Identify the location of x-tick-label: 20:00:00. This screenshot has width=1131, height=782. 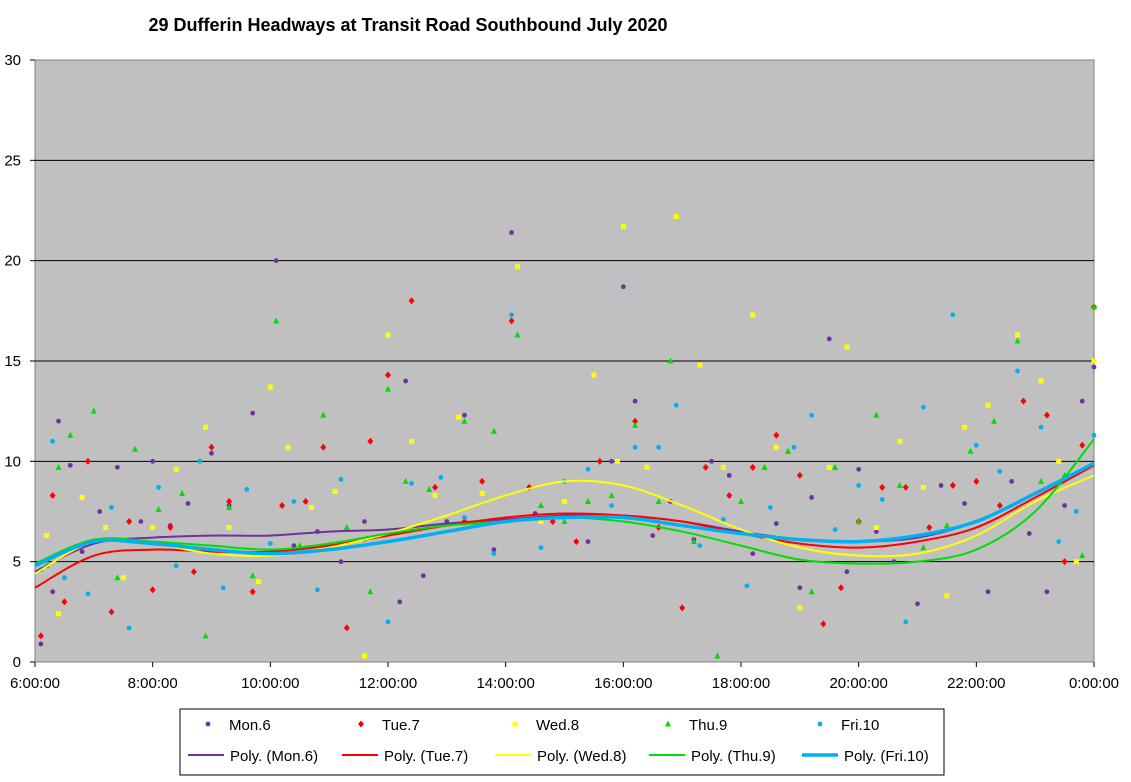
(858, 683).